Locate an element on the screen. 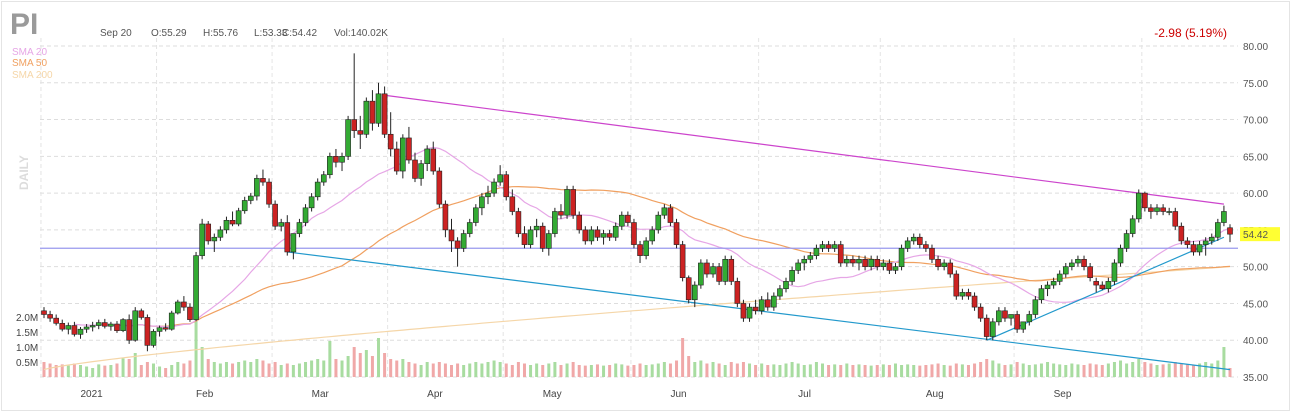 The height and width of the screenshot is (414, 1293). x-tick-label: Mar is located at coordinates (321, 394).